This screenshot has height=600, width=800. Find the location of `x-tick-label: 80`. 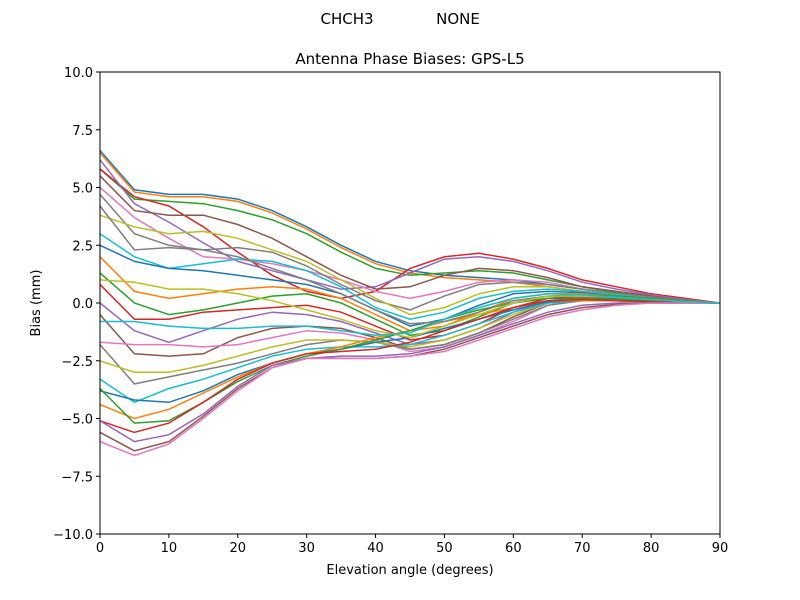

x-tick-label: 80 is located at coordinates (651, 548).